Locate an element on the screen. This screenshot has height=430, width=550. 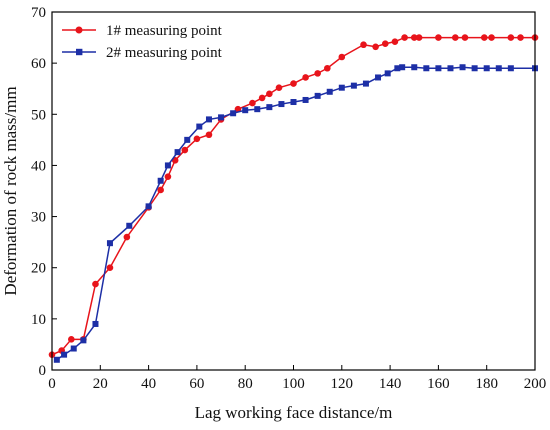
y-axis-title: Deformation of rock mass/mm is located at coordinates (10, 190).